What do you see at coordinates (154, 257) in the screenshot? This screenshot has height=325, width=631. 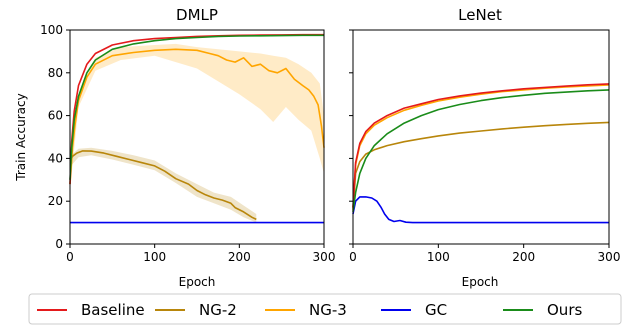 I see `dmlp-x-tick-label: 100` at bounding box center [154, 257].